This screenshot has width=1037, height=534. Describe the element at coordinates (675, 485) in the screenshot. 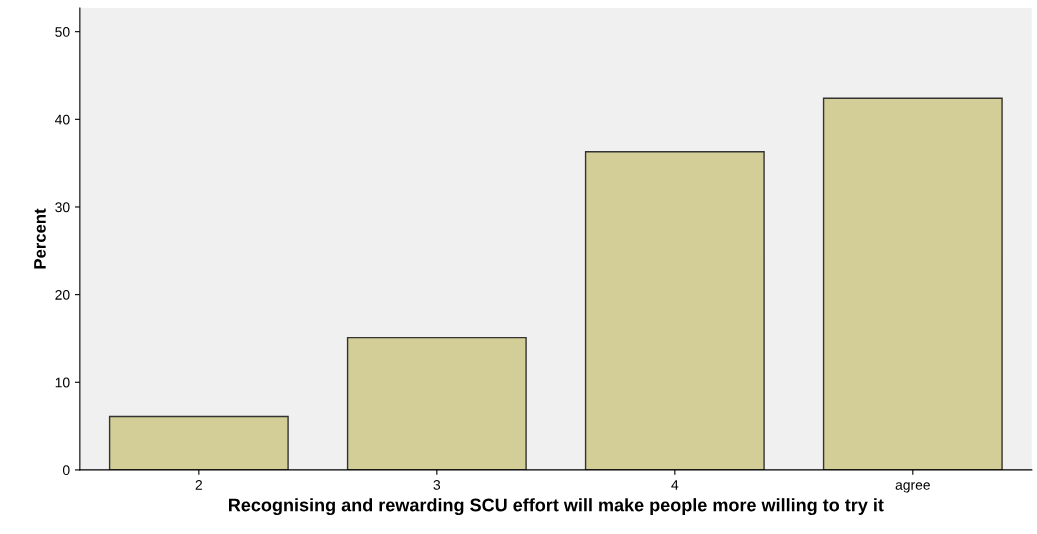

I see `x-tick-label: 4` at that location.